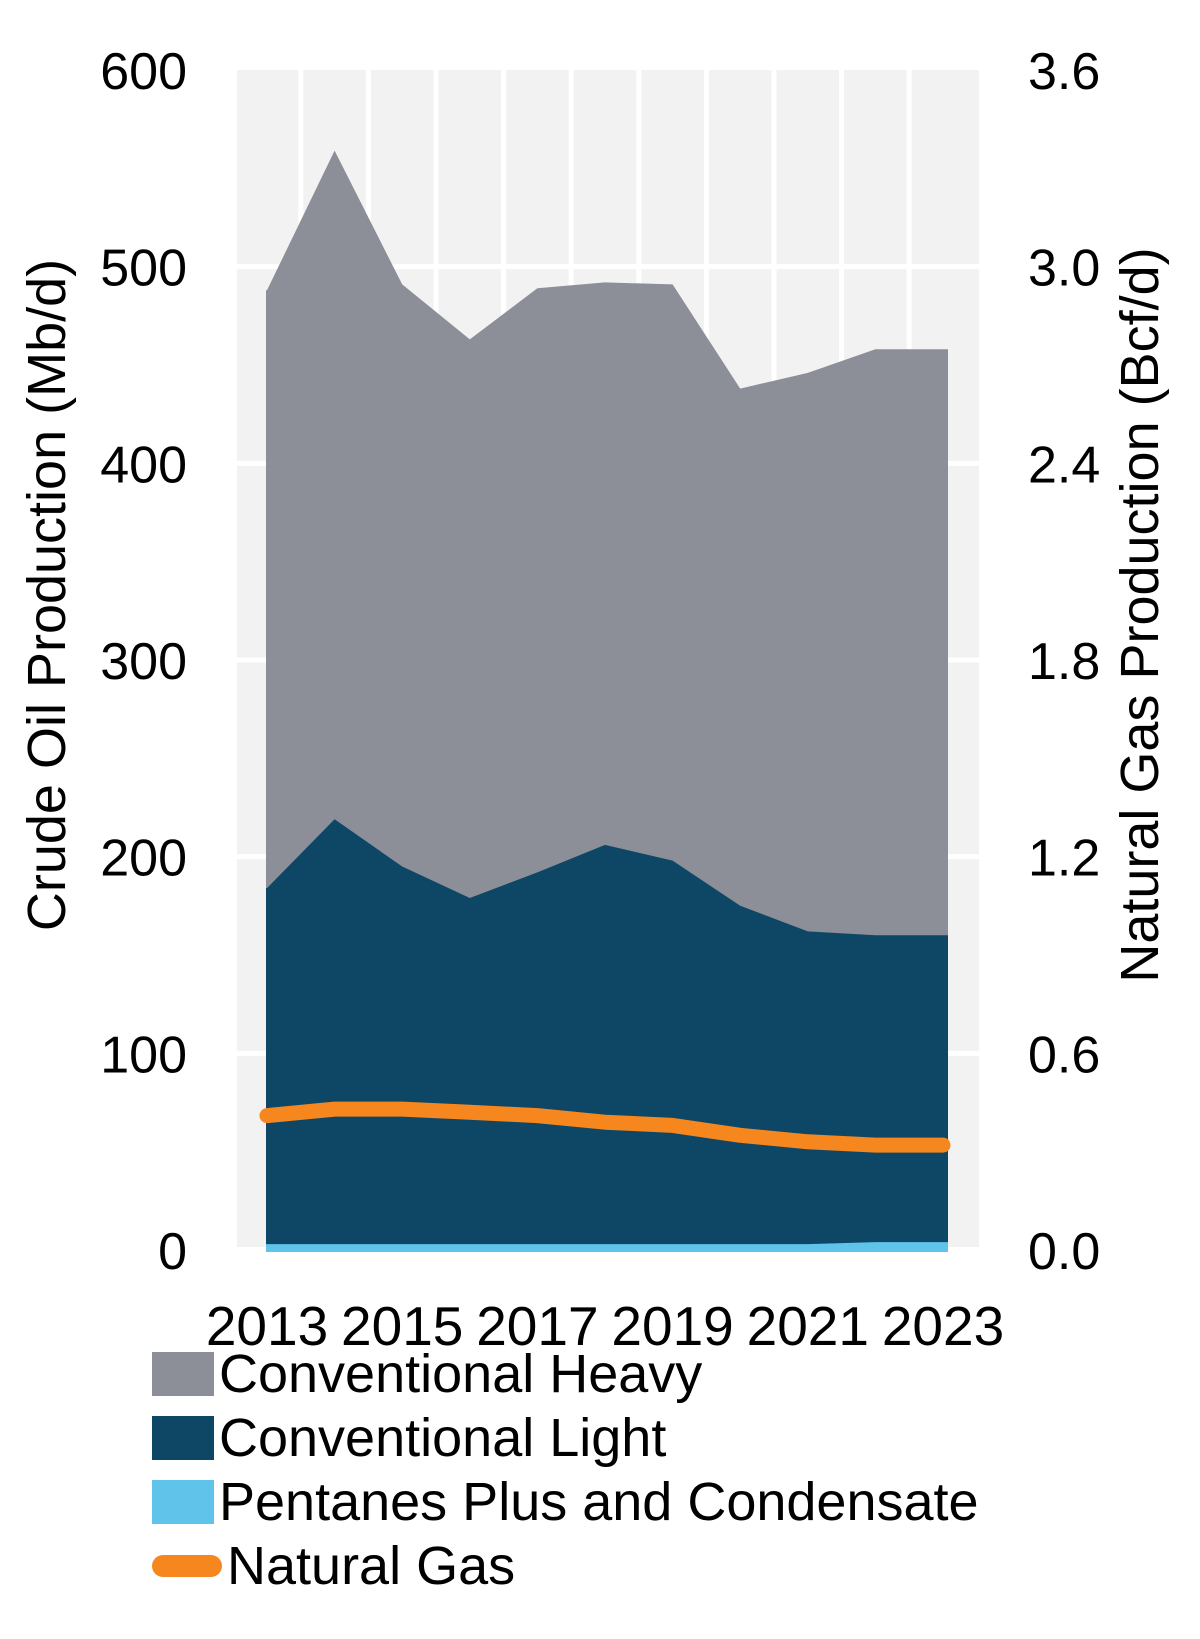 The image size is (1200, 1639). What do you see at coordinates (1064, 1055) in the screenshot?
I see `right-axis-tick-label: 0.6` at bounding box center [1064, 1055].